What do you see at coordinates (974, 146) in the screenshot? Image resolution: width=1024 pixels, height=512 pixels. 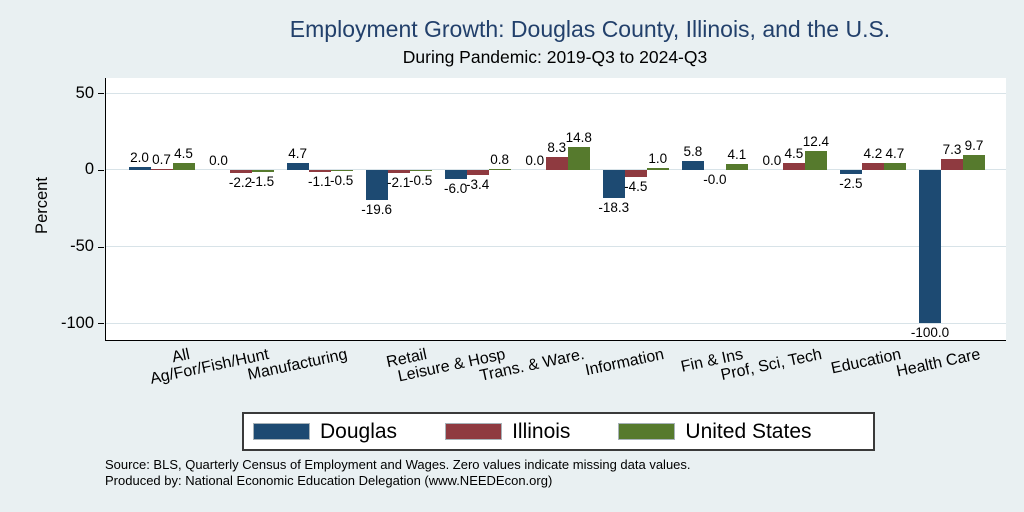 I see `bar-value-label: 9.7` at bounding box center [974, 146].